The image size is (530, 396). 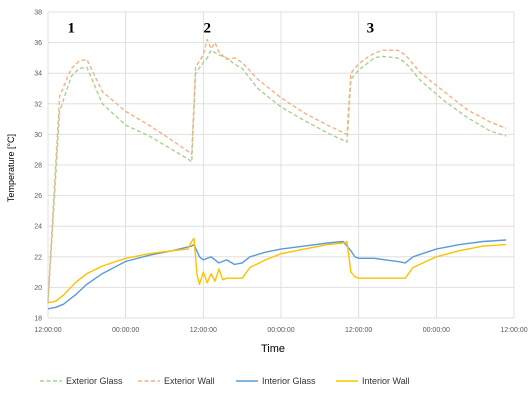 What do you see at coordinates (289, 381) in the screenshot?
I see `legend-label: Interior Glass` at bounding box center [289, 381].